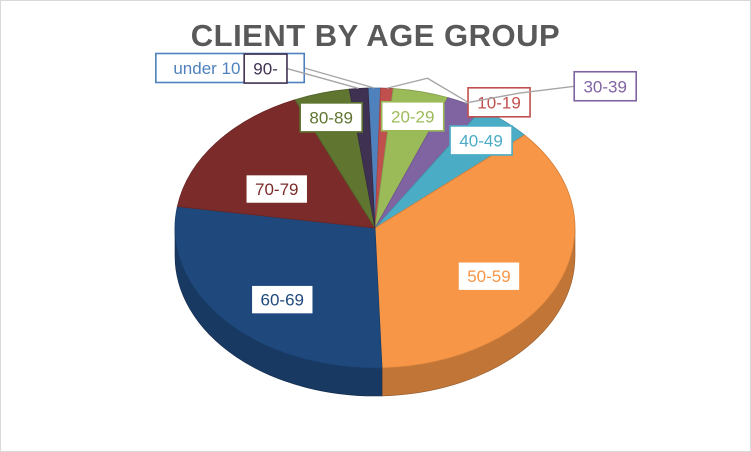 This screenshot has width=751, height=452. I want to click on data-label: 70-79, so click(276, 189).